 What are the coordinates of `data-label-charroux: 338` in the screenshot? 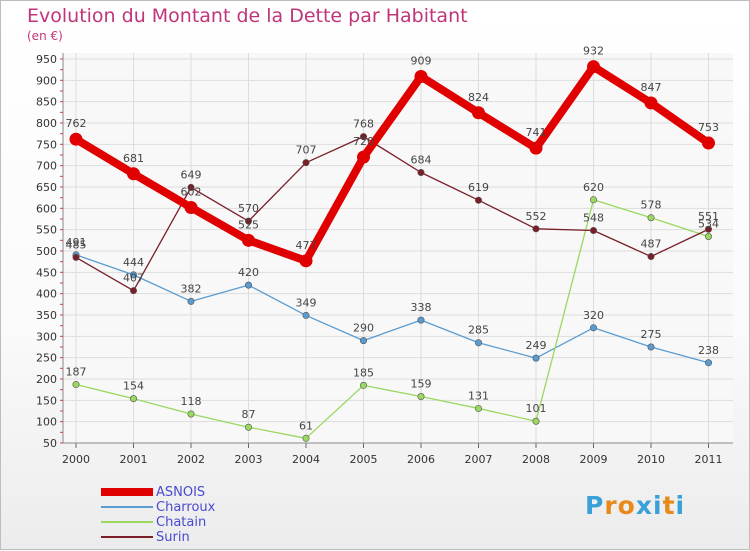 It's located at (421, 307).